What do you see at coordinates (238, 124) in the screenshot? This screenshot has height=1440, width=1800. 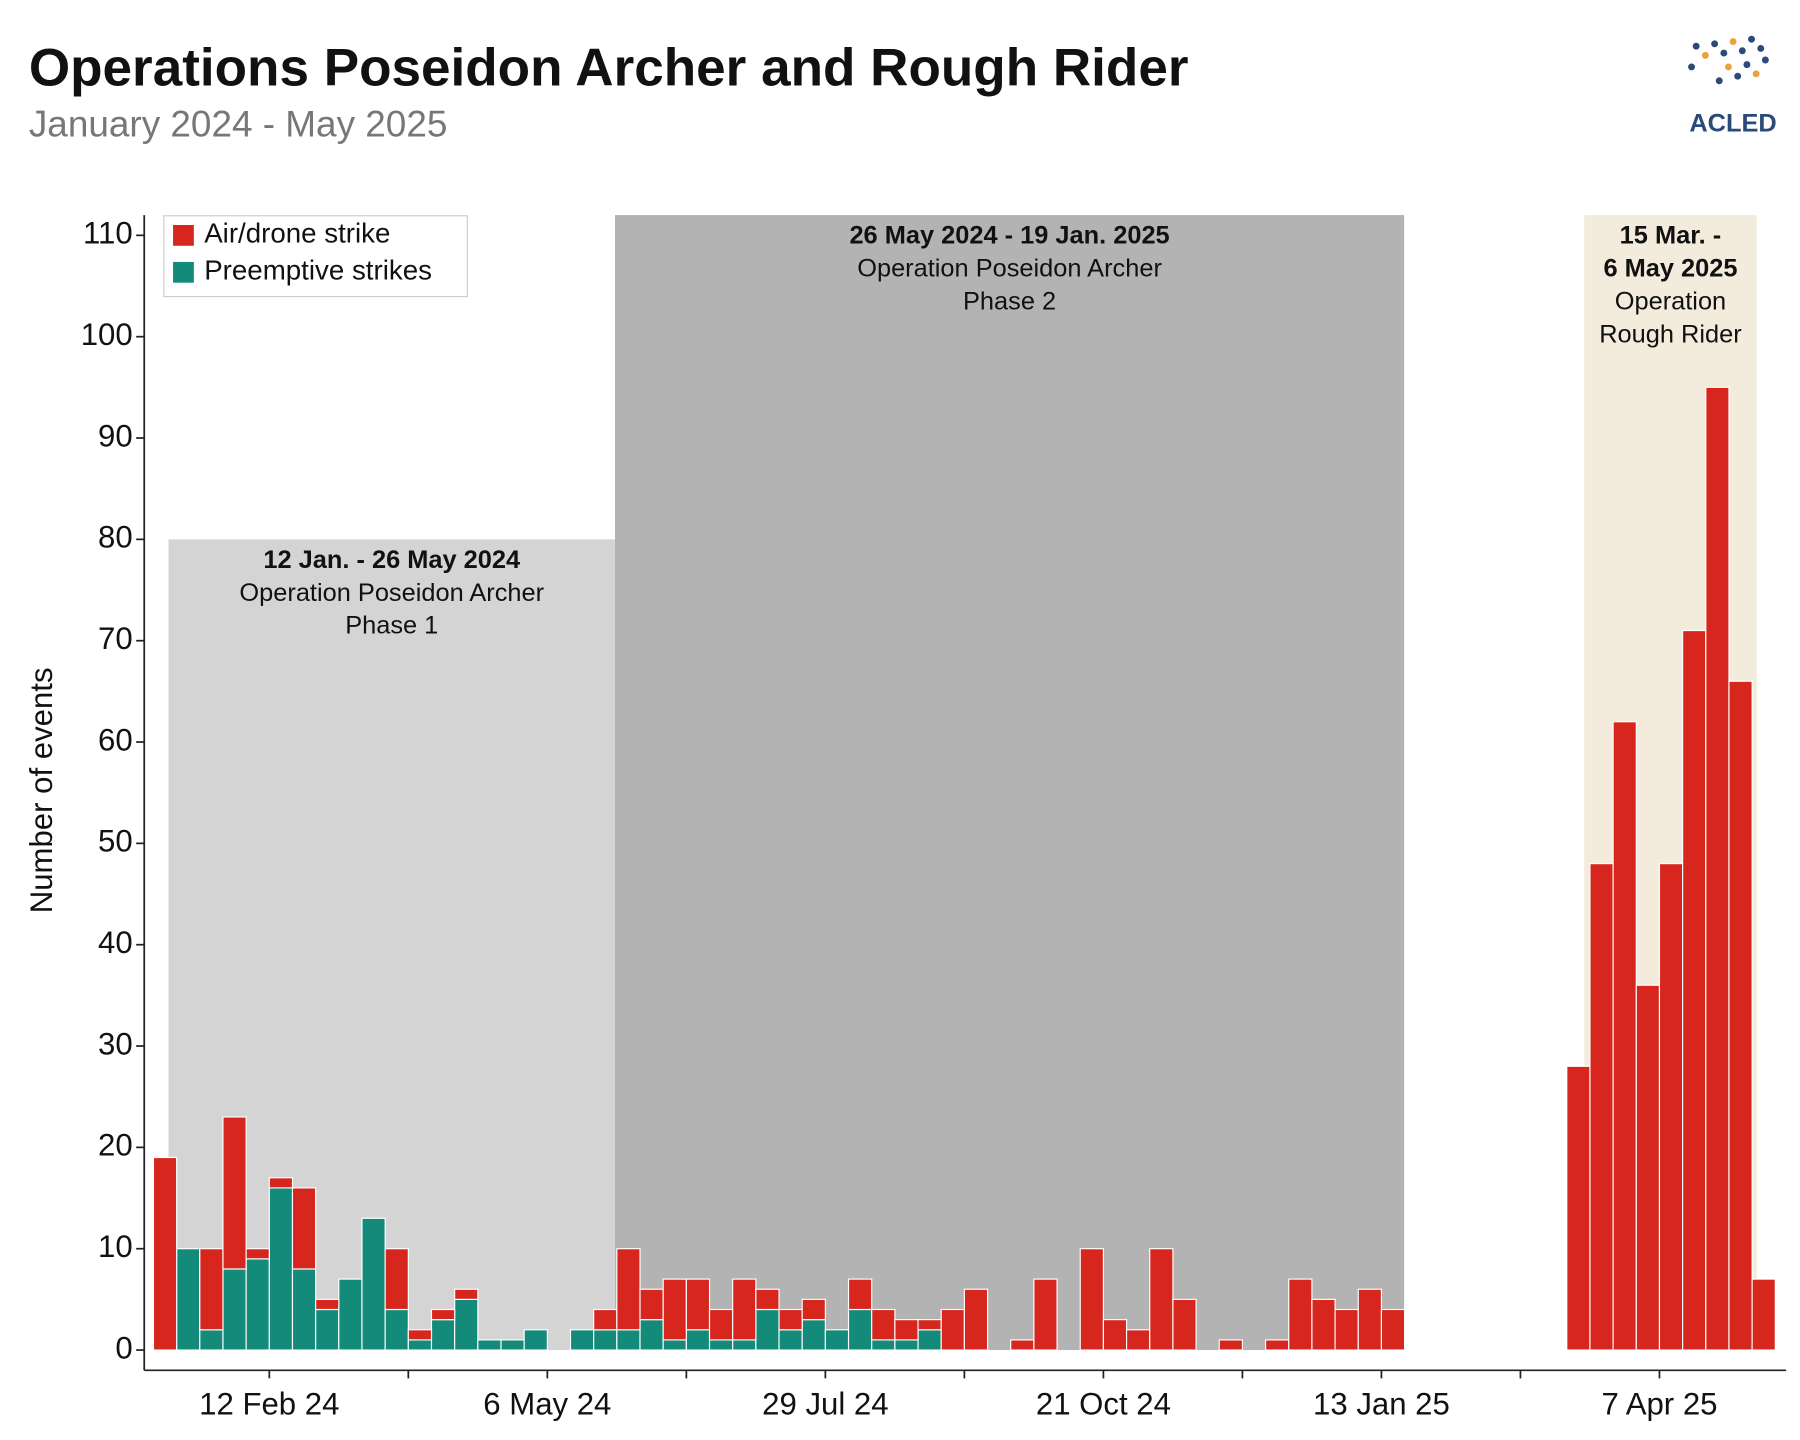 I see `chart-subtitle: January 2024 - May 2025` at bounding box center [238, 124].